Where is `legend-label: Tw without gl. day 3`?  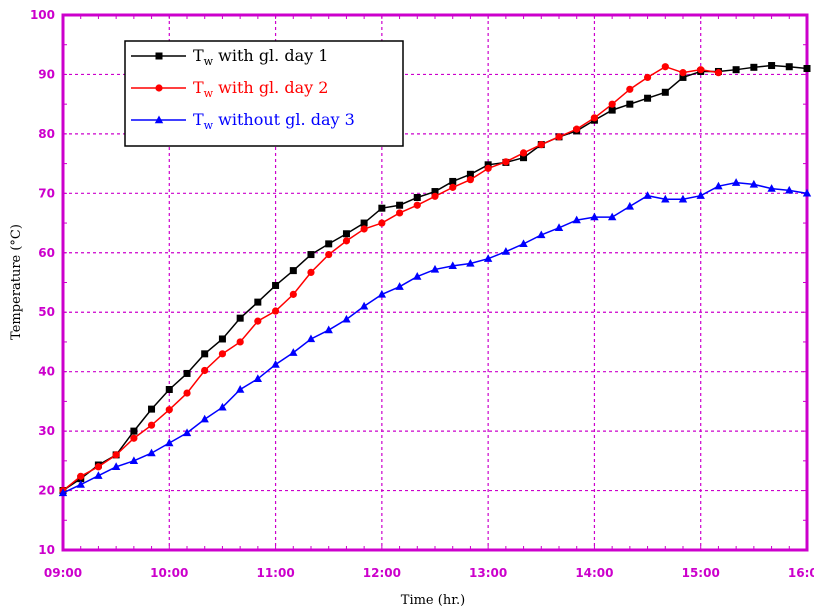
legend-label: Tw without gl. day 3 is located at coordinates (274, 121).